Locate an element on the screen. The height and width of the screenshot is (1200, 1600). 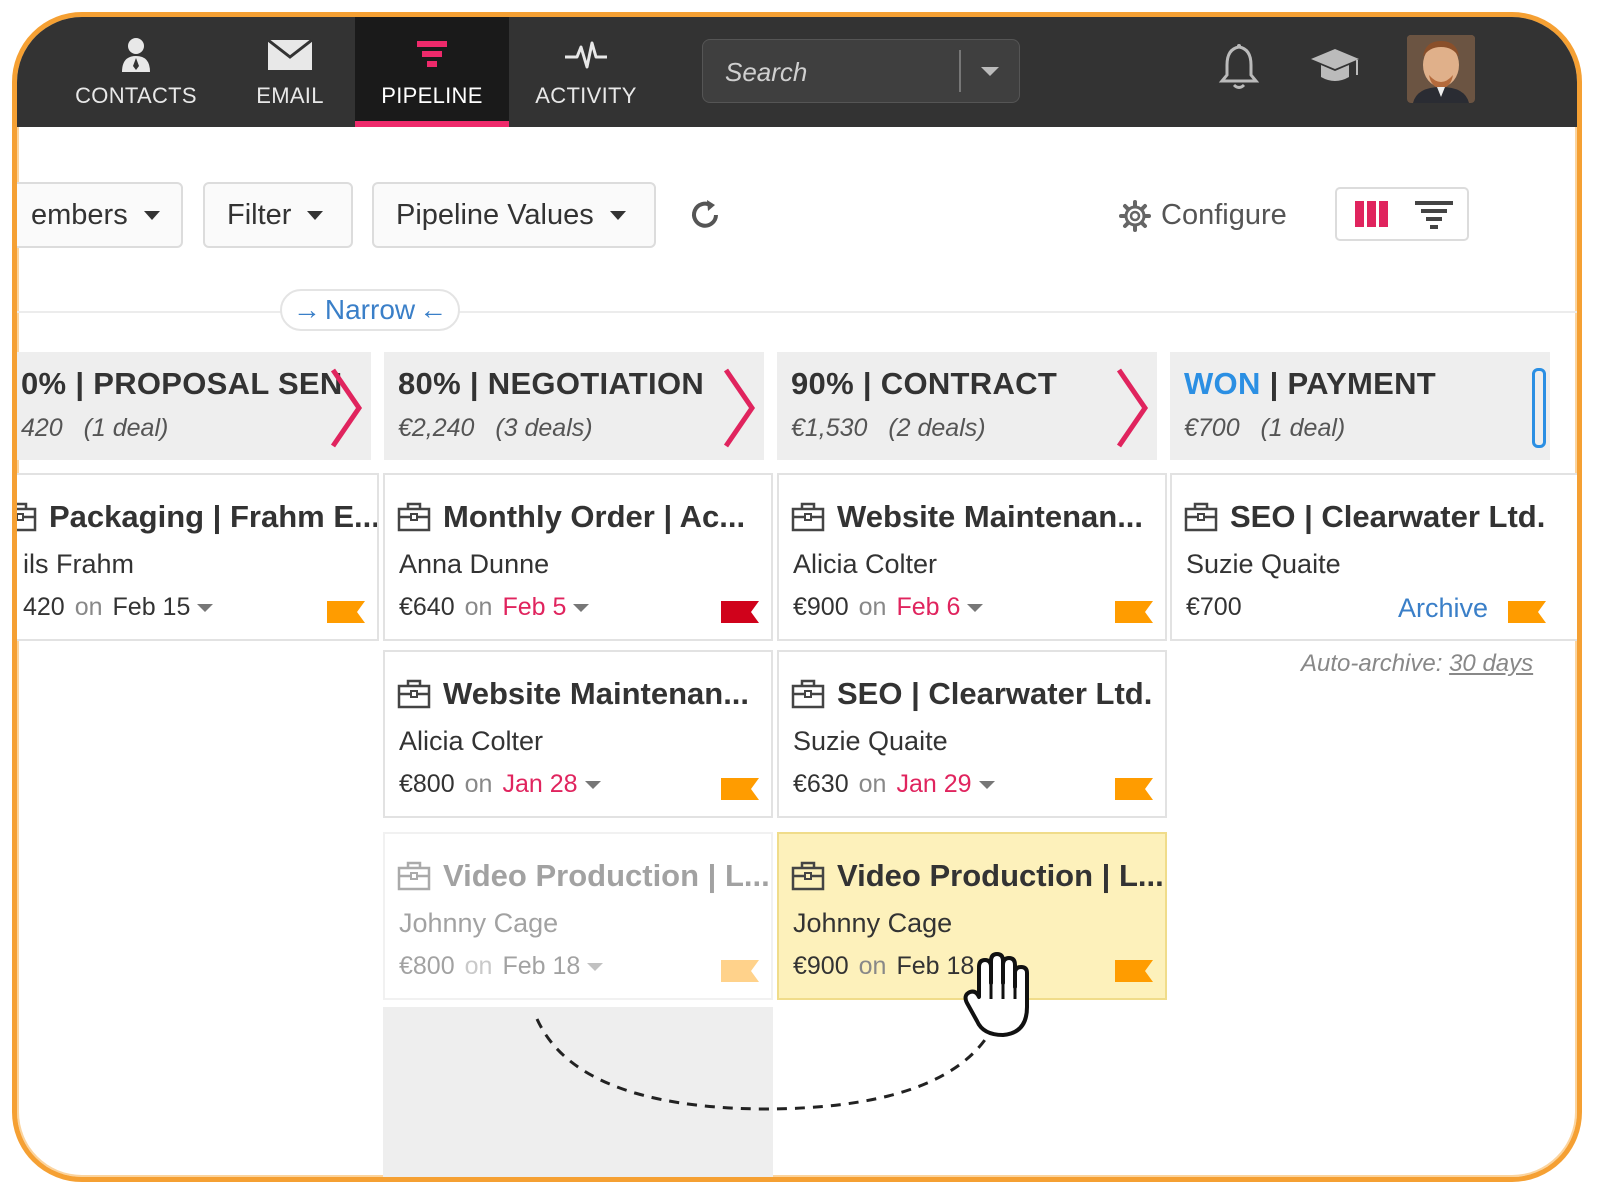
pulse-icon is located at coordinates (586, 55).